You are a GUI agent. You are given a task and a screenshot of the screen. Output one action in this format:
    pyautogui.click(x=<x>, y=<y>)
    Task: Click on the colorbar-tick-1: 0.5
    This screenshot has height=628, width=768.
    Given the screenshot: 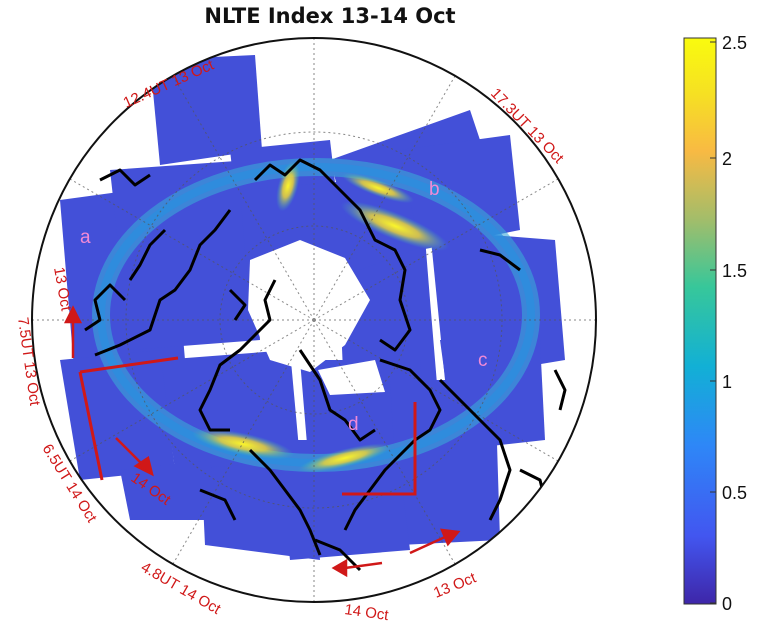 What is the action you would take?
    pyautogui.click(x=734, y=493)
    